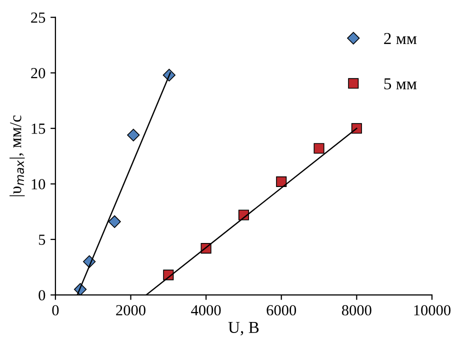 The height and width of the screenshot is (347, 462). What do you see at coordinates (42, 239) in the screenshot?
I see `y-tick-label: 5` at bounding box center [42, 239].